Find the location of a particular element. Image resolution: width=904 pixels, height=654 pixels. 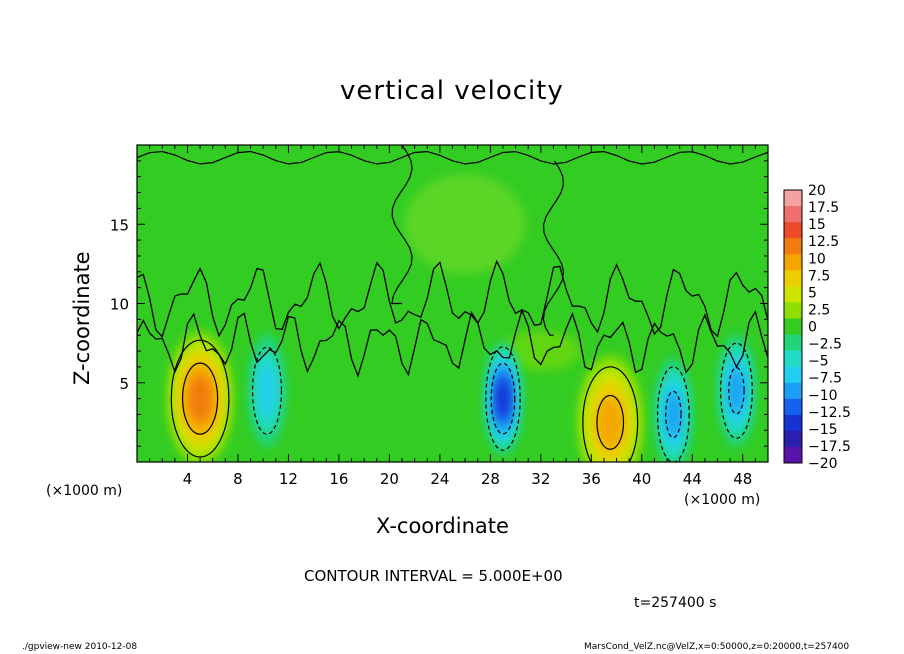

x-tick-label: 12 is located at coordinates (288, 479).